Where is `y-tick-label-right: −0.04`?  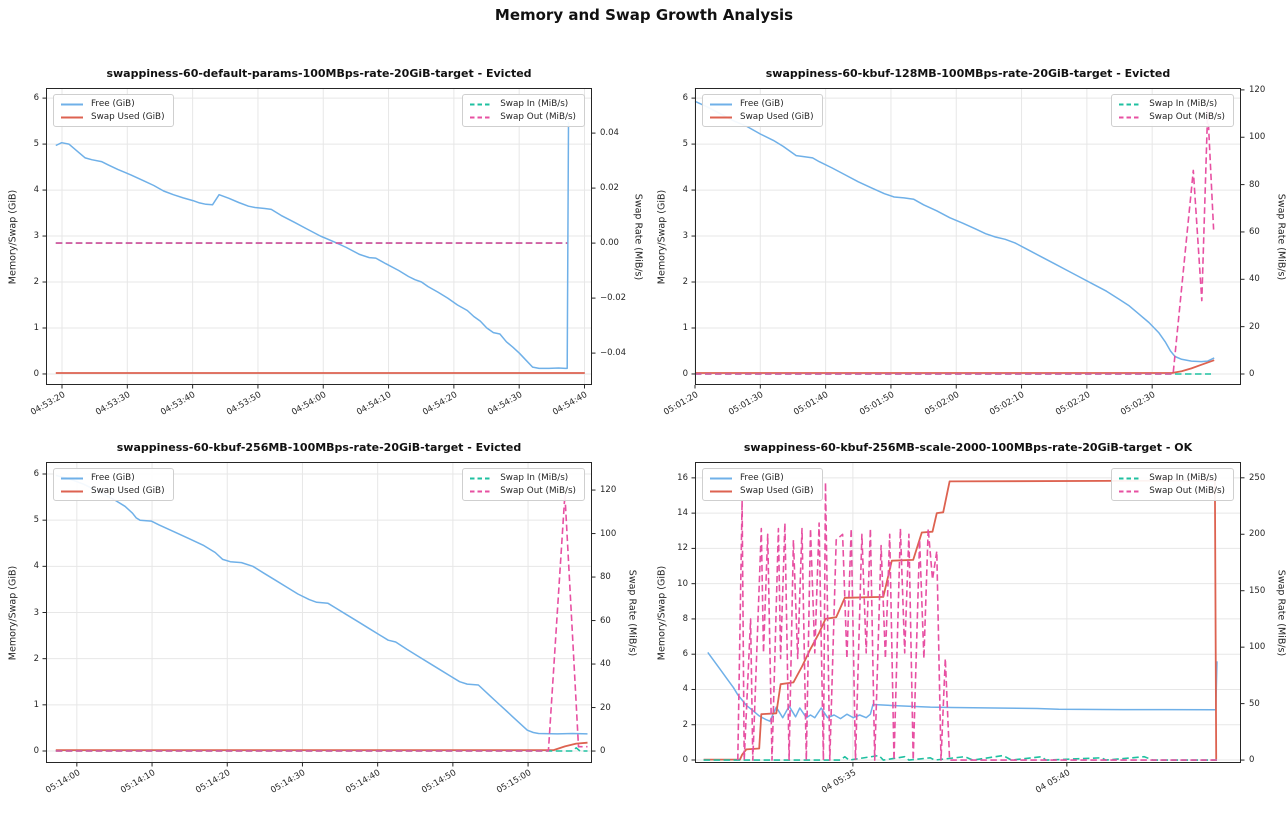 y-tick-label-right: −0.04 is located at coordinates (613, 353).